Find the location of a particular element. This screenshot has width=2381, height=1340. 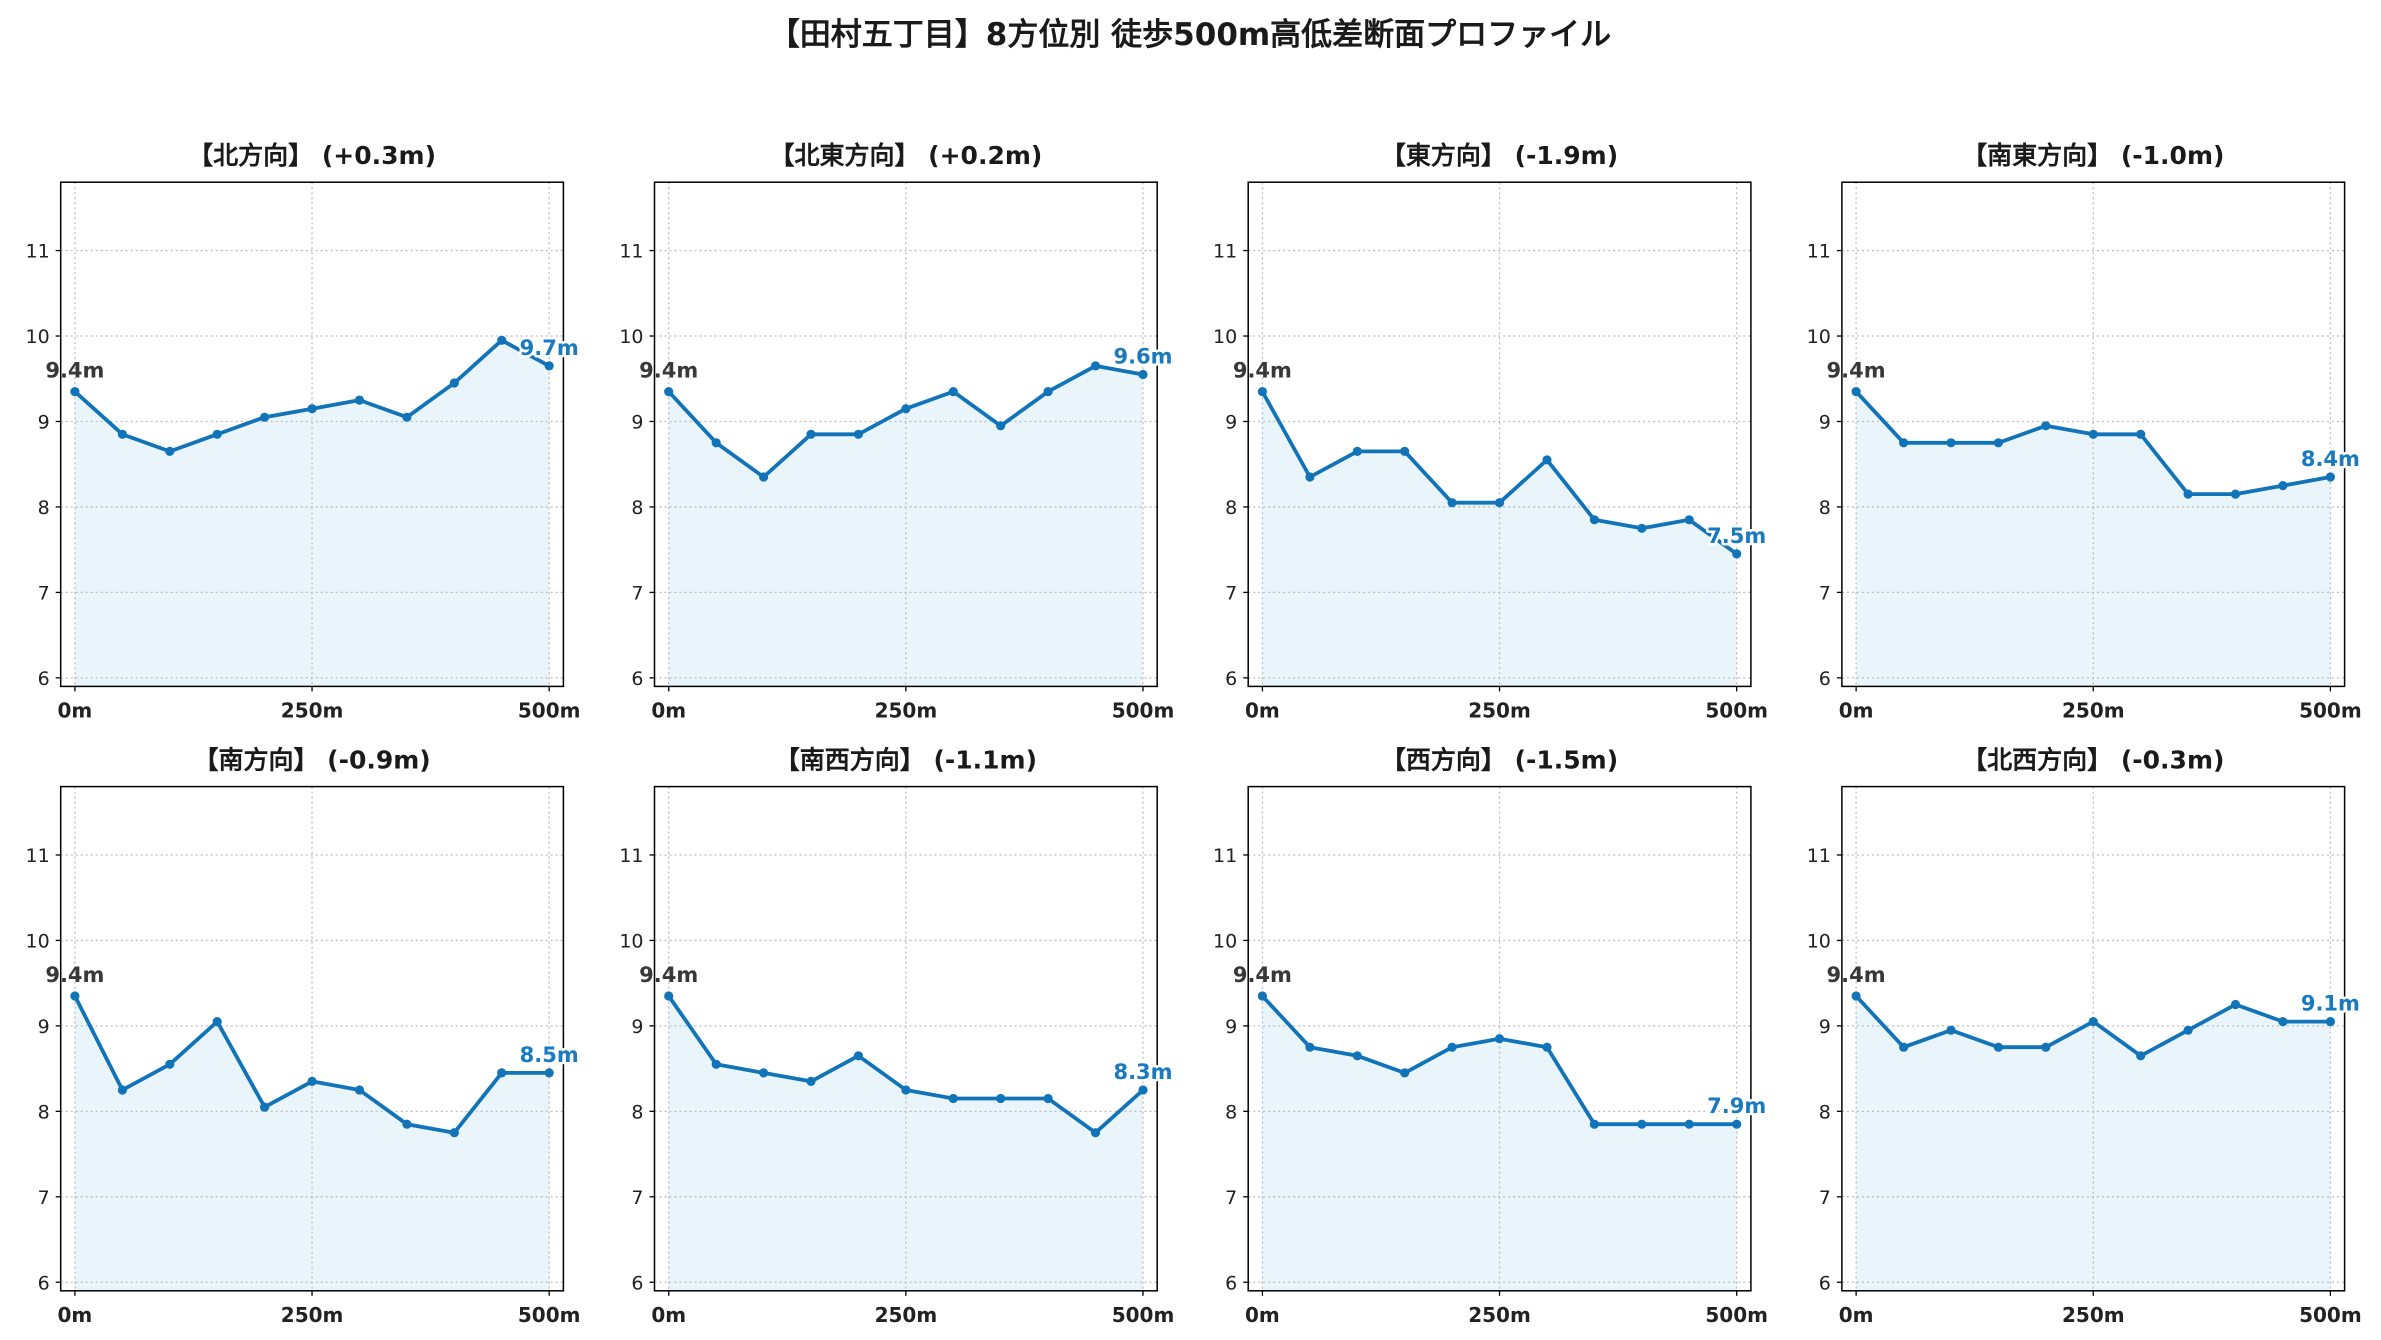

end-elevation-label: 7.9m is located at coordinates (1736, 1106).